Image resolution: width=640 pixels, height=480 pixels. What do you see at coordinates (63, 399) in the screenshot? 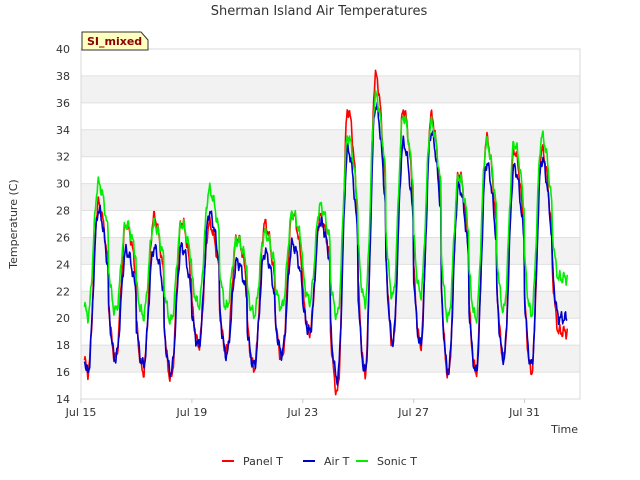
I see `y-tick-label: 14` at bounding box center [63, 399].